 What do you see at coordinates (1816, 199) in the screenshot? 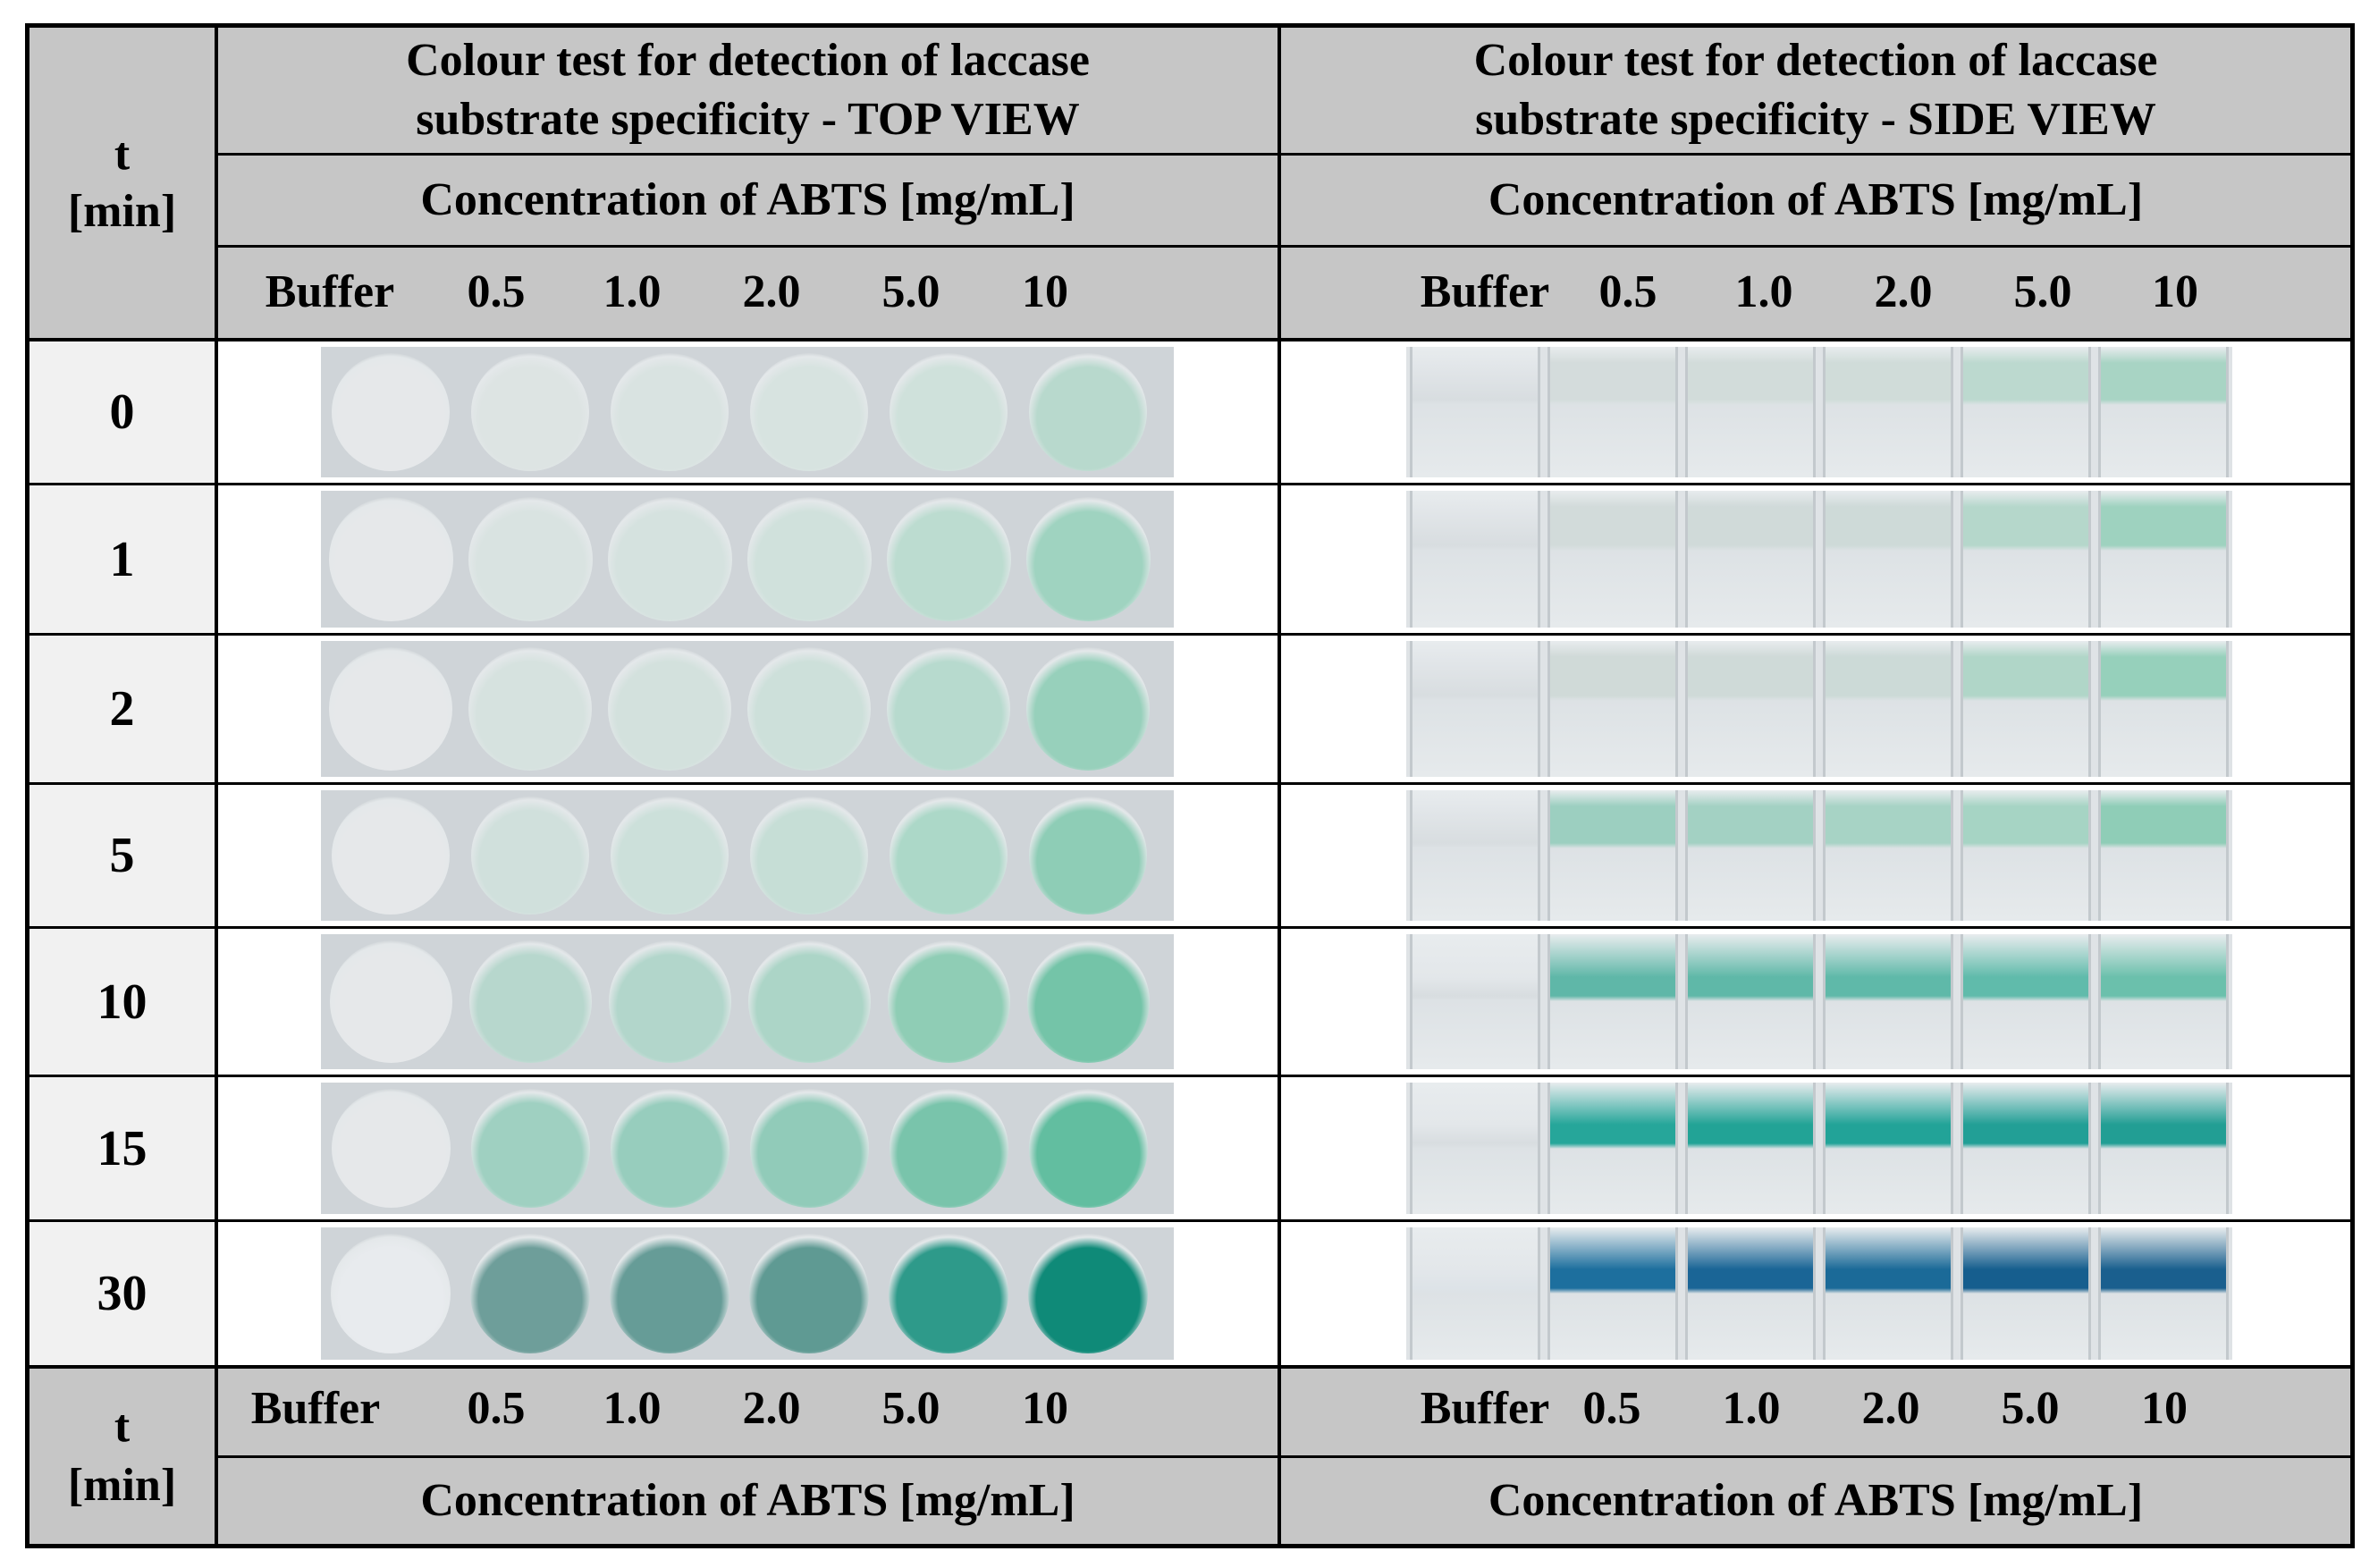
I see `side-view-concentration-header: Concentration of ABTS [mg/mL]` at bounding box center [1816, 199].